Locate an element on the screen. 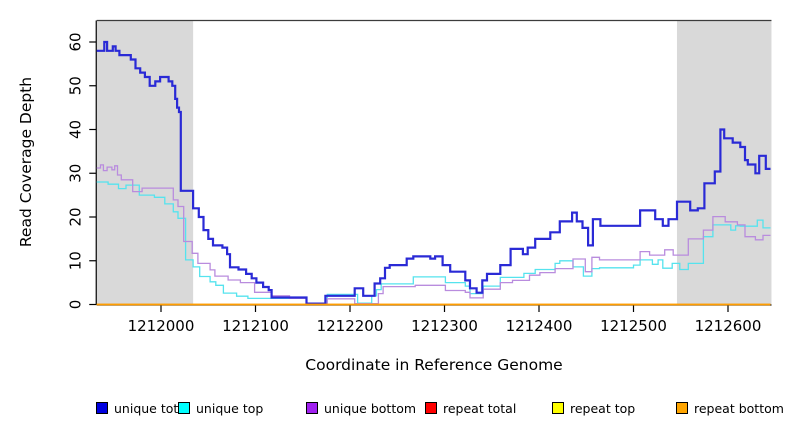 Image resolution: width=792 pixels, height=432 pixels. x-tick-label: 1212600 is located at coordinates (728, 326).